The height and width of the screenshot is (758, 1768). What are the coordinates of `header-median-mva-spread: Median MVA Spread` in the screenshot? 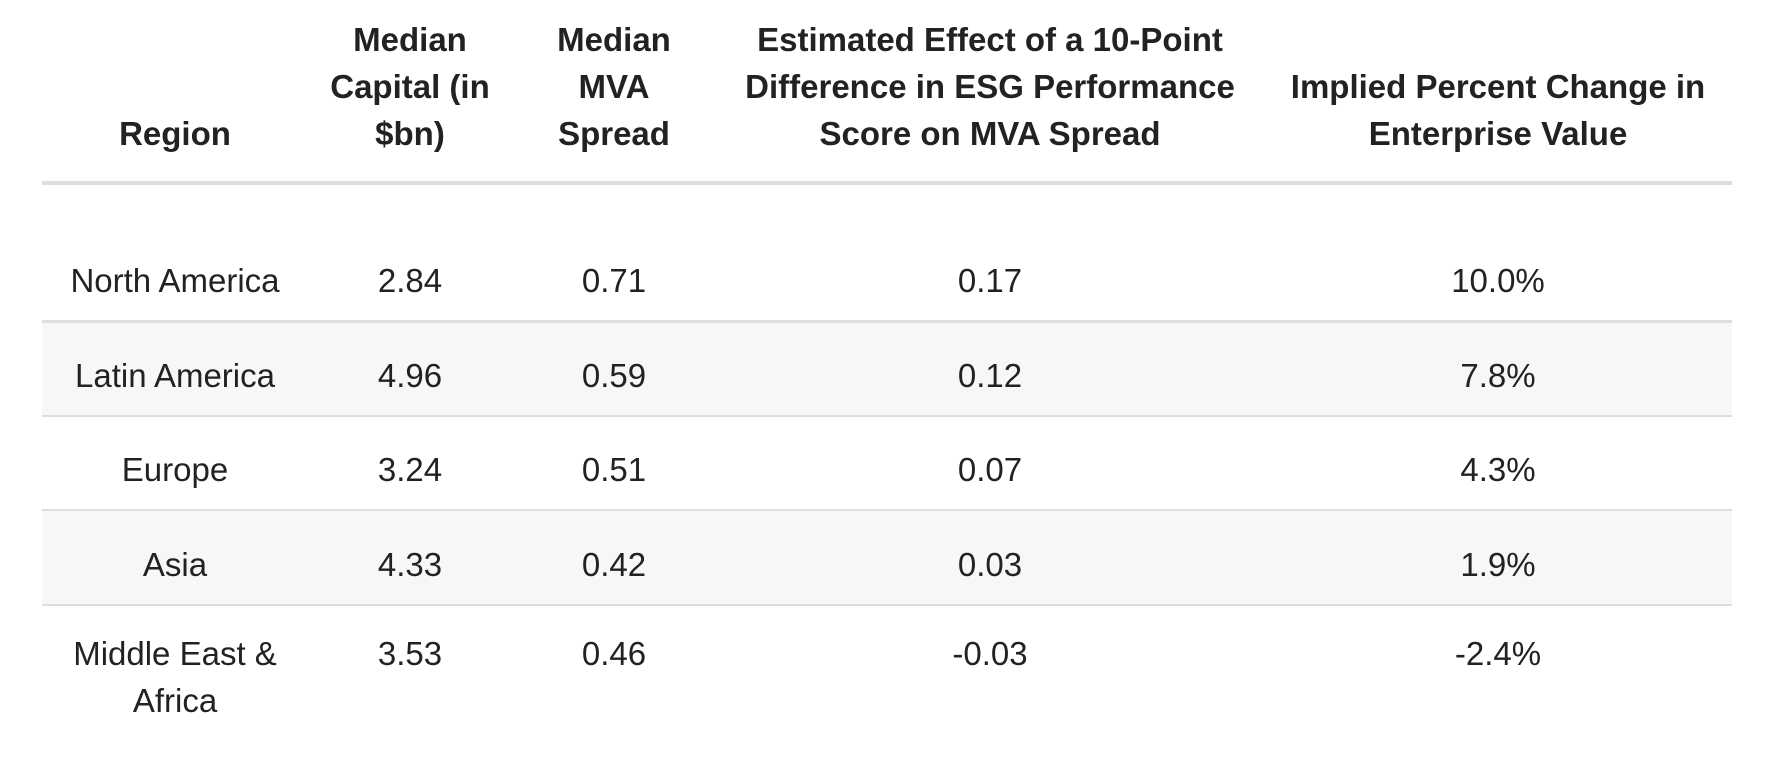 It's located at (614, 92).